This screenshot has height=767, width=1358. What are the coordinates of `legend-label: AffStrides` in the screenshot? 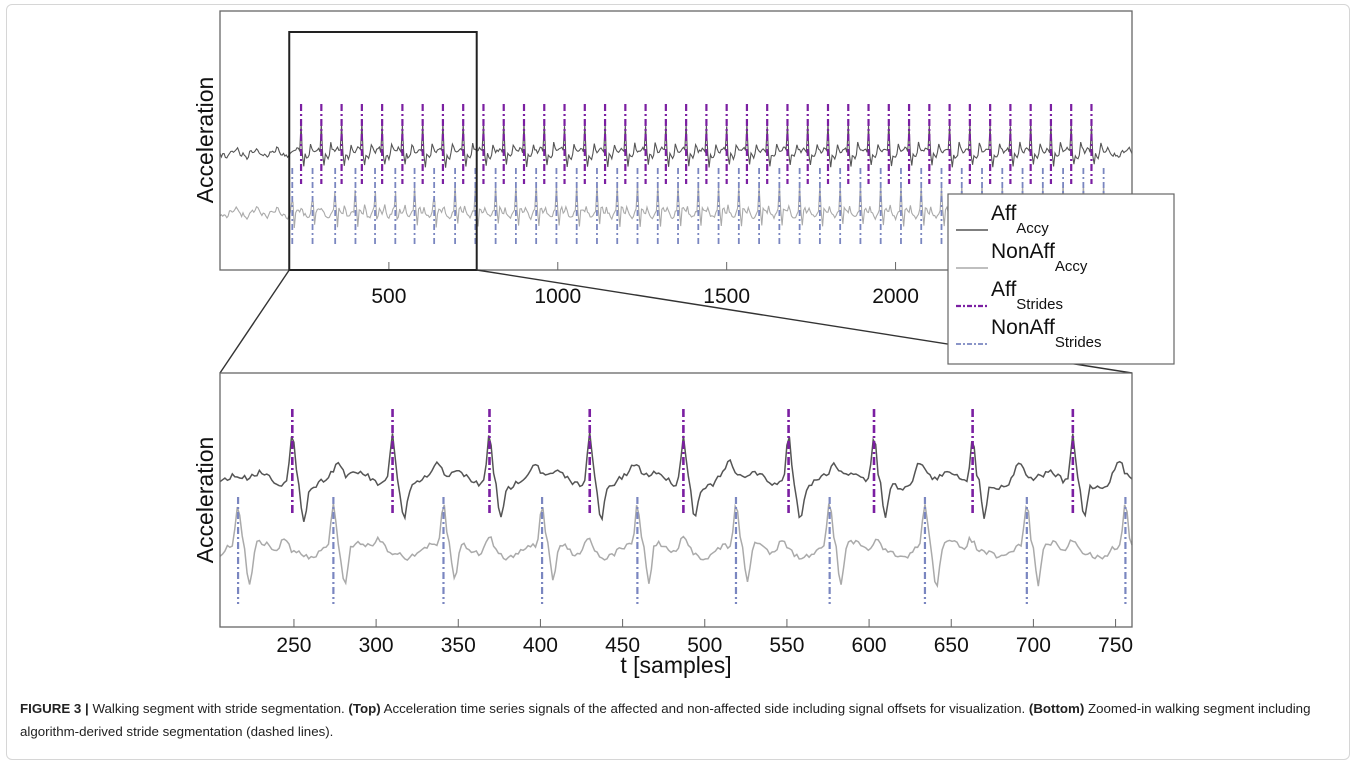 It's located at (1027, 295).